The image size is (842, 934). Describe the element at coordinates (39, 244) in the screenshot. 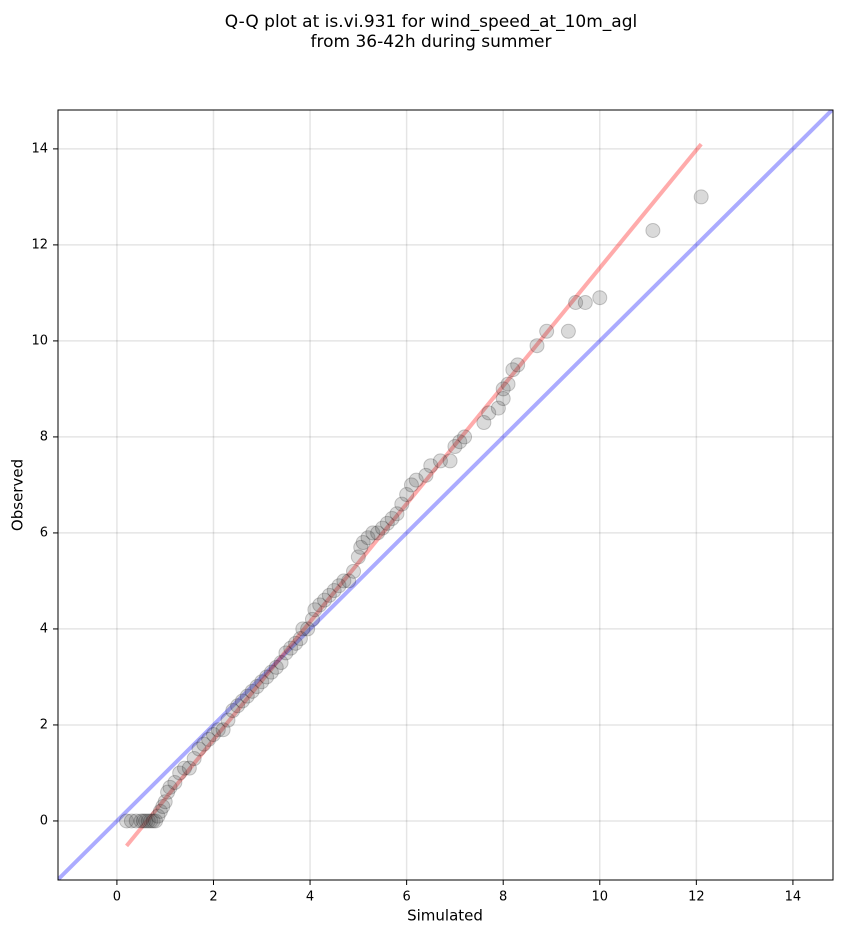

I see `y-tick-label: 12` at that location.